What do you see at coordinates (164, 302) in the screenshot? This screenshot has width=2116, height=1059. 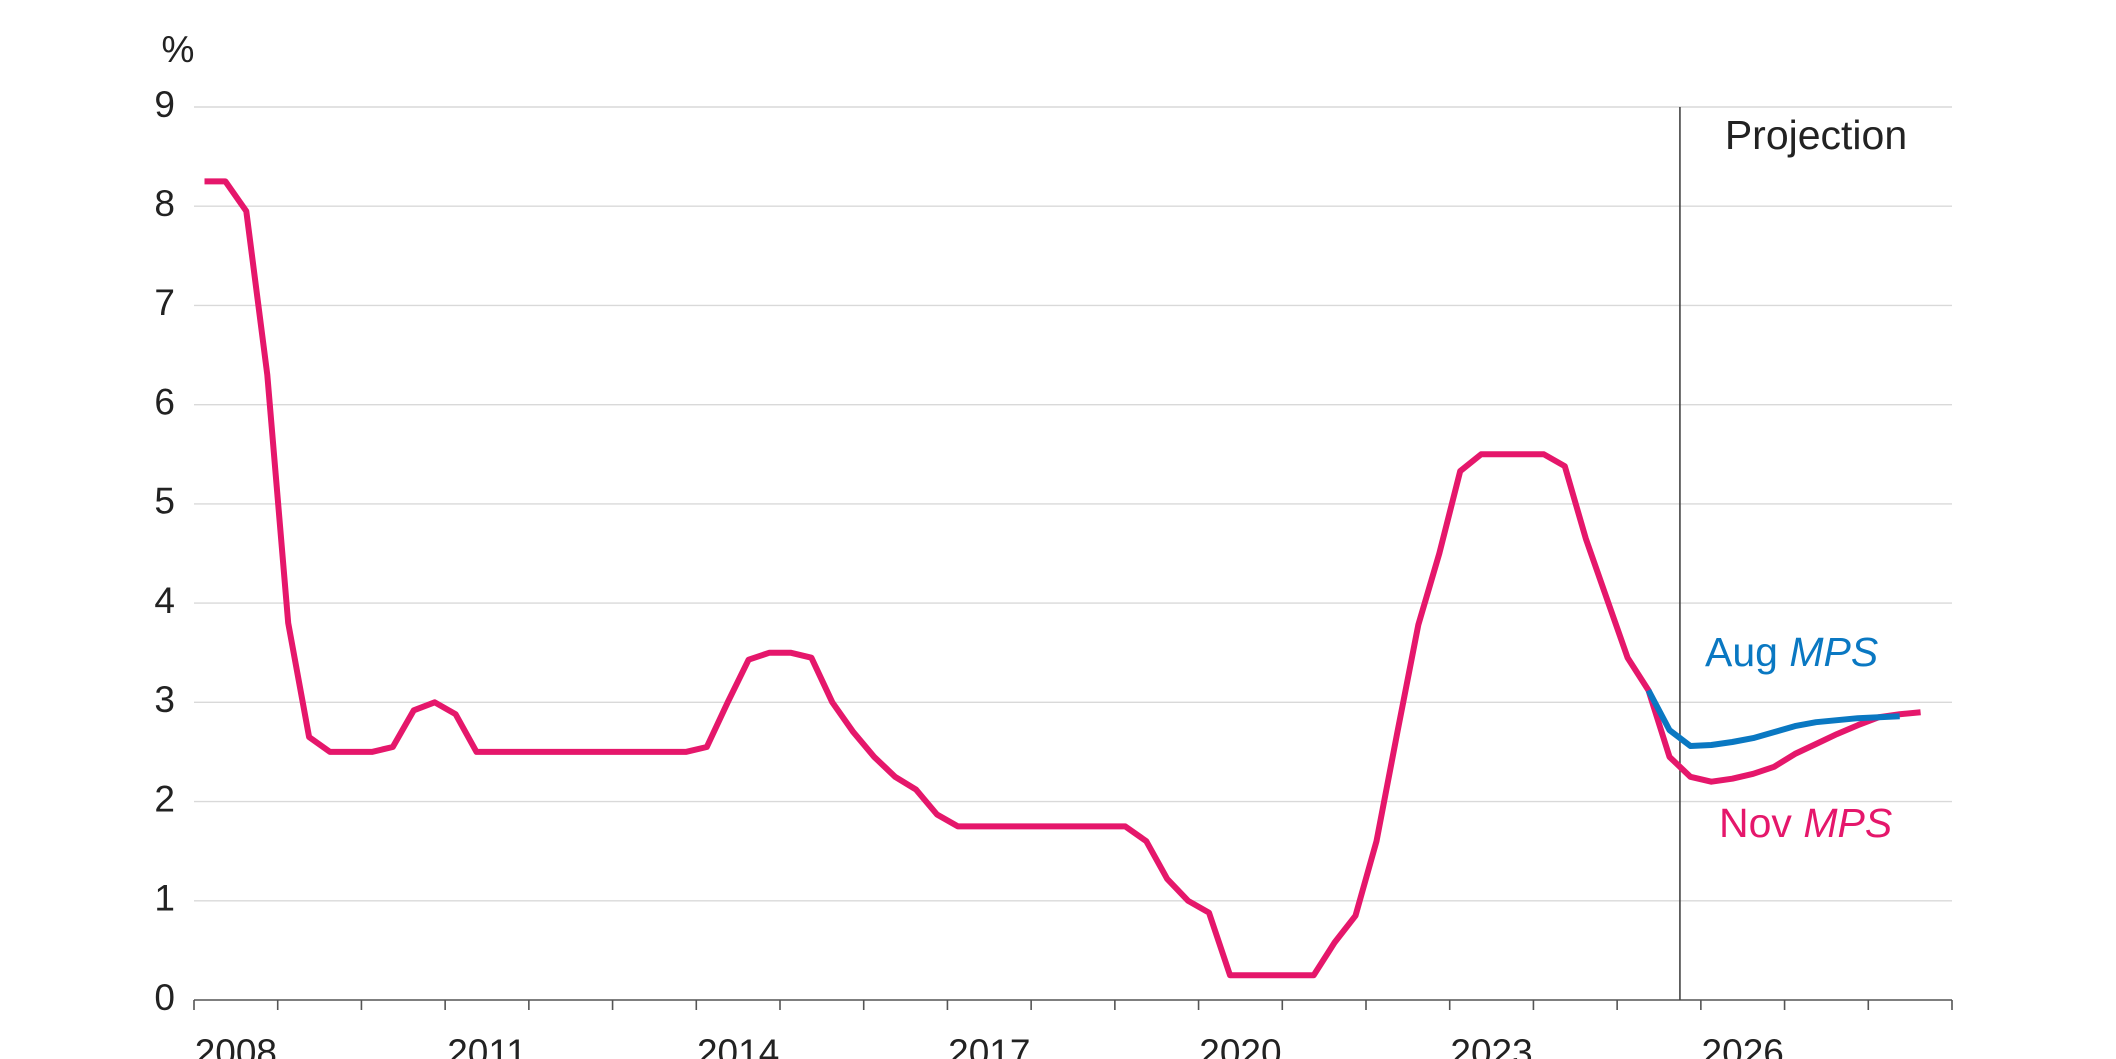 I see `y-tick-label: 7` at bounding box center [164, 302].